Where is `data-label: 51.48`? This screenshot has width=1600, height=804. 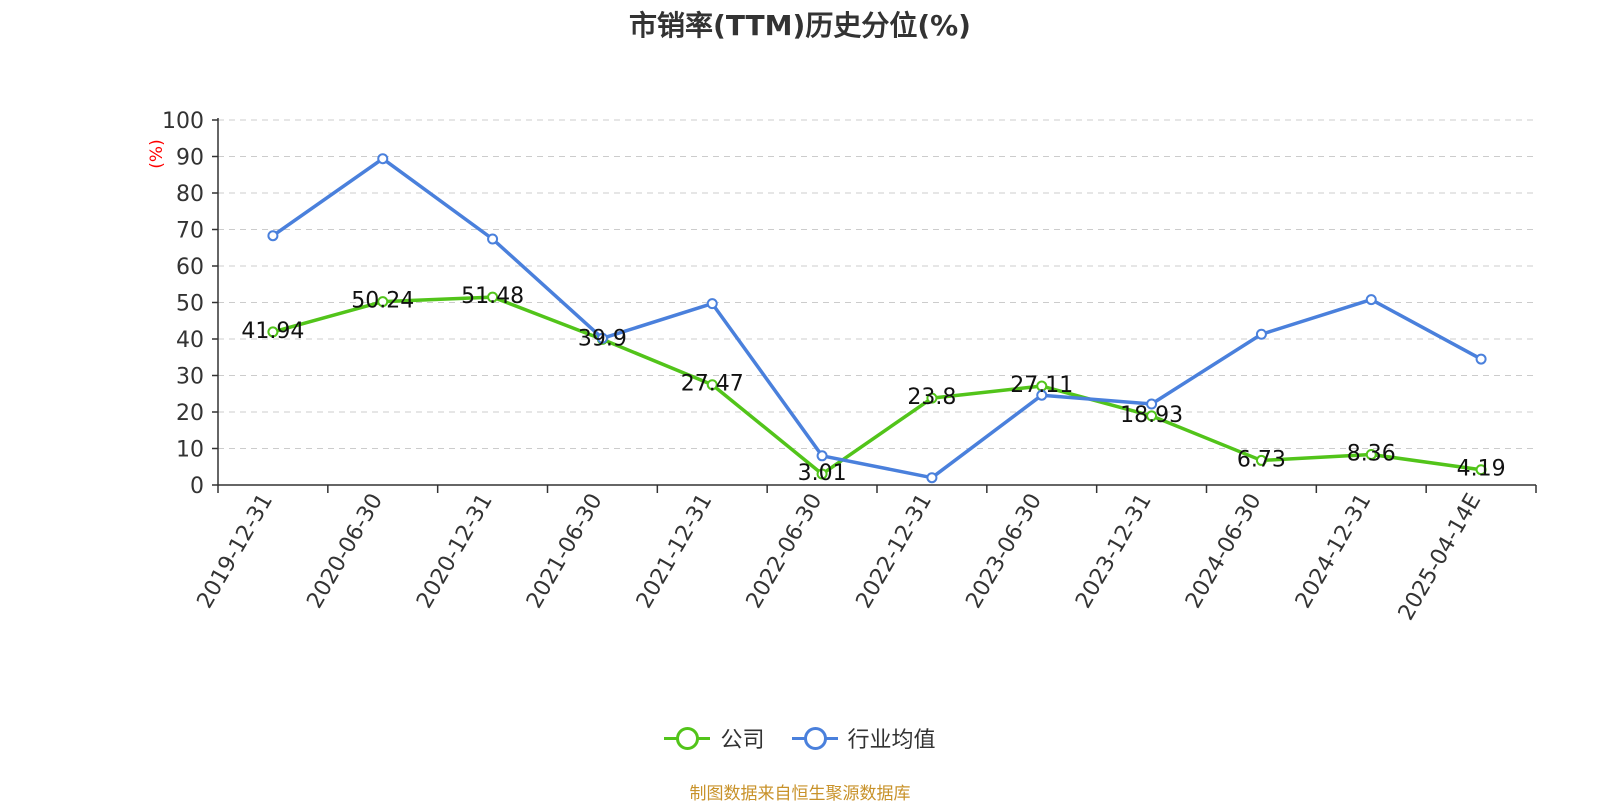 data-label: 51.48 is located at coordinates (492, 296).